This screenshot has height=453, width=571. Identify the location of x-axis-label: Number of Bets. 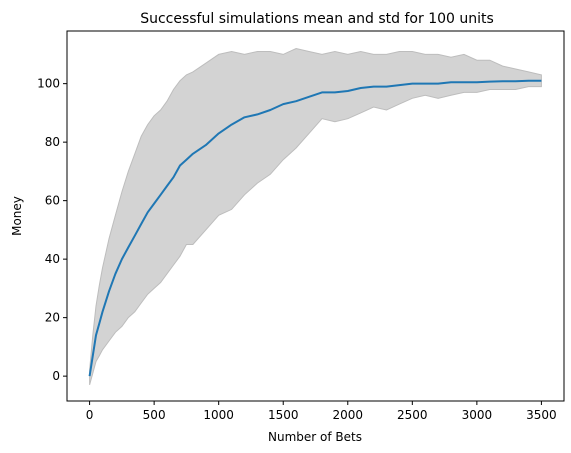
(315, 437).